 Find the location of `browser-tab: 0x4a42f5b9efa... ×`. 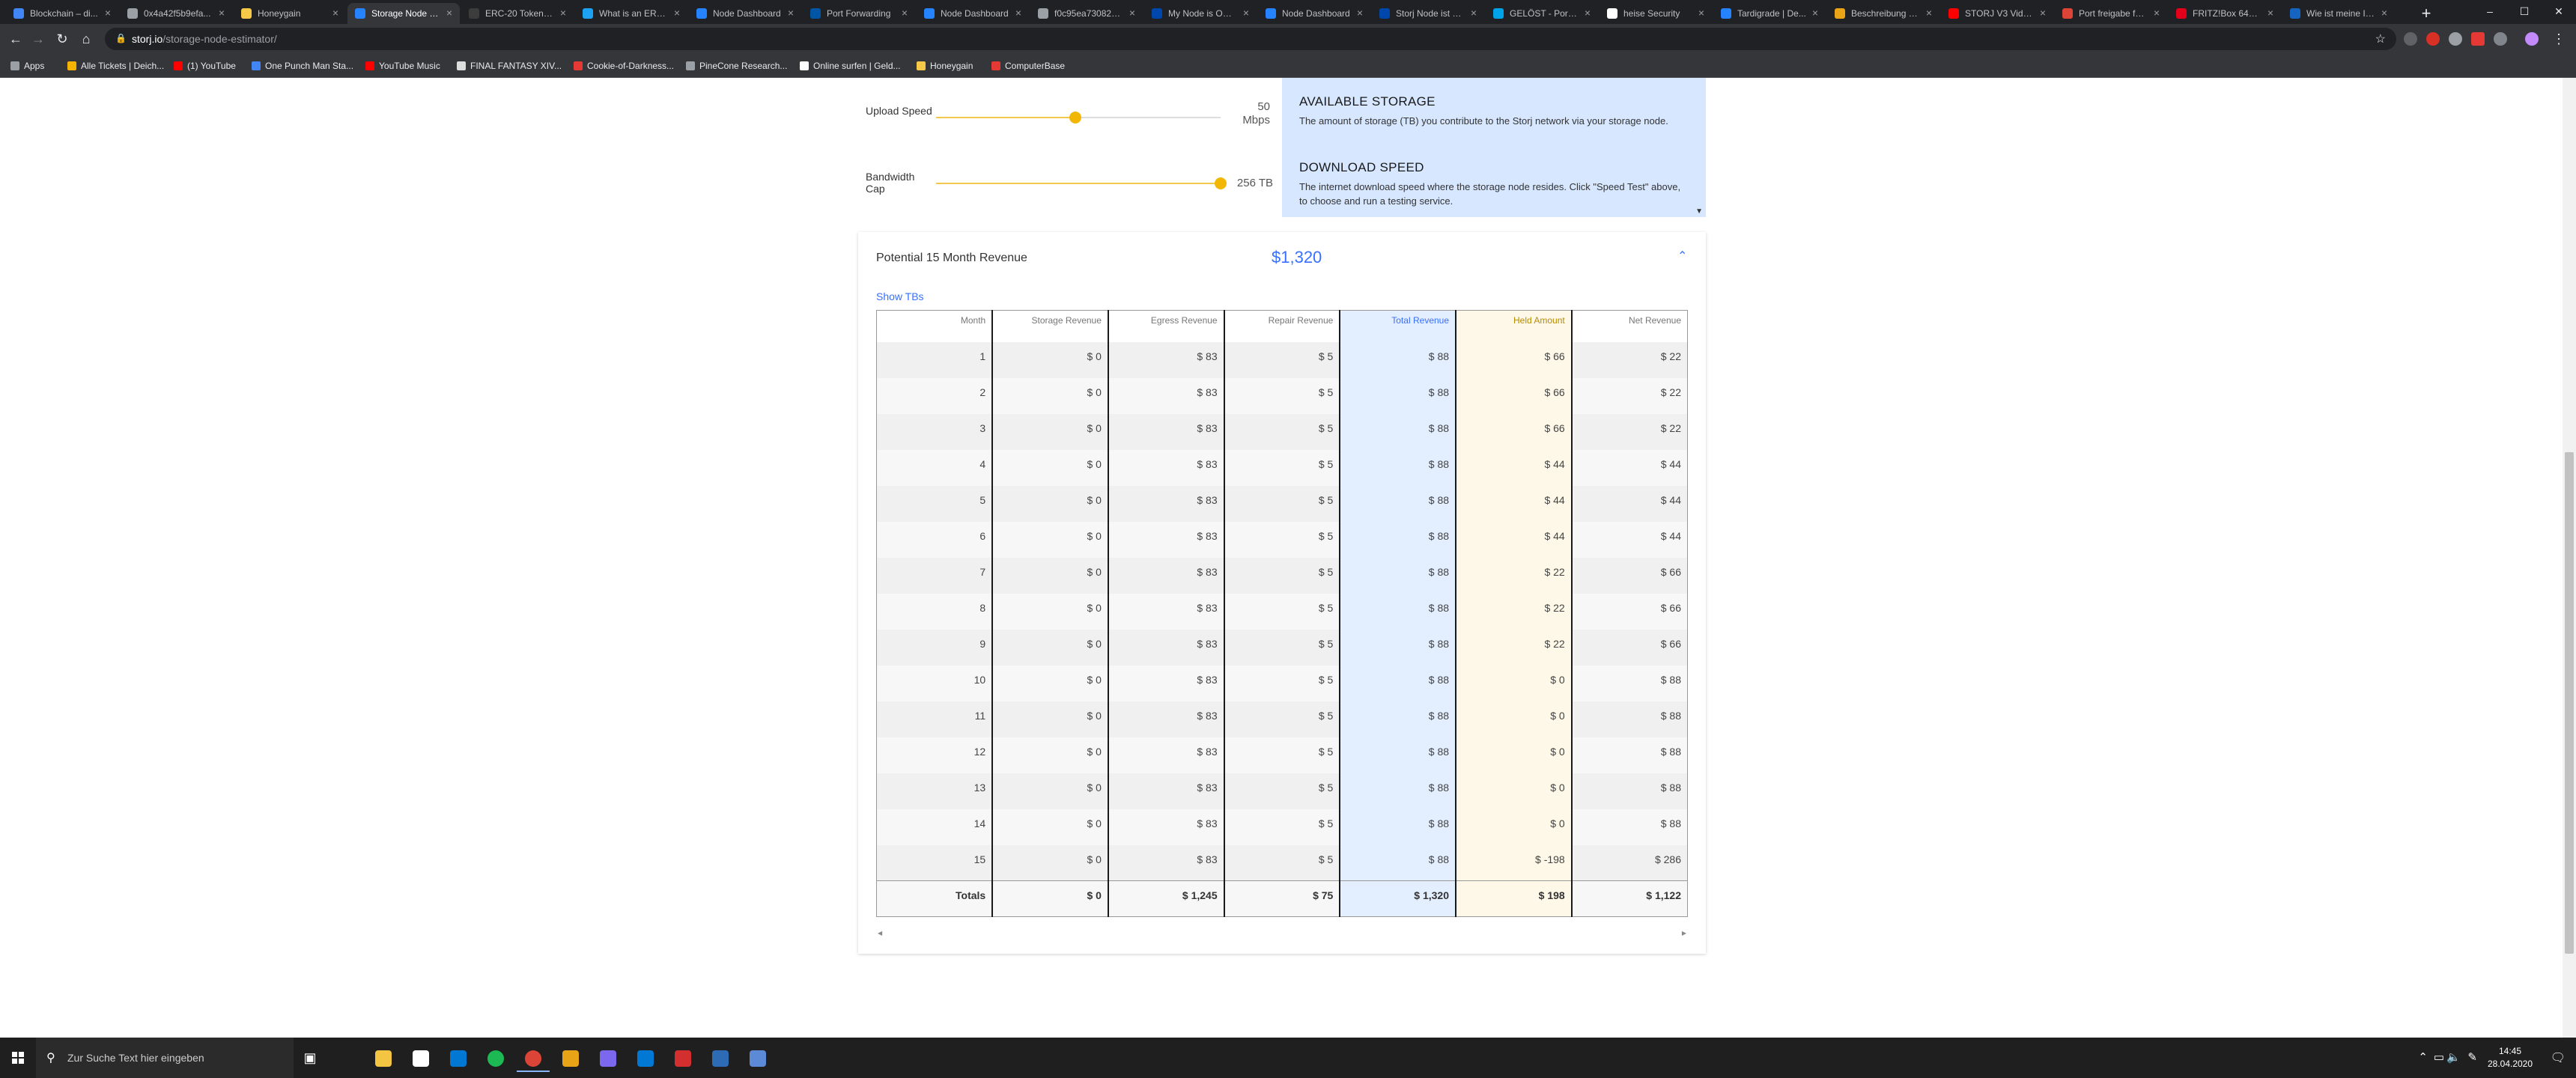

browser-tab: 0x4a42f5b9efa... × is located at coordinates (176, 13).